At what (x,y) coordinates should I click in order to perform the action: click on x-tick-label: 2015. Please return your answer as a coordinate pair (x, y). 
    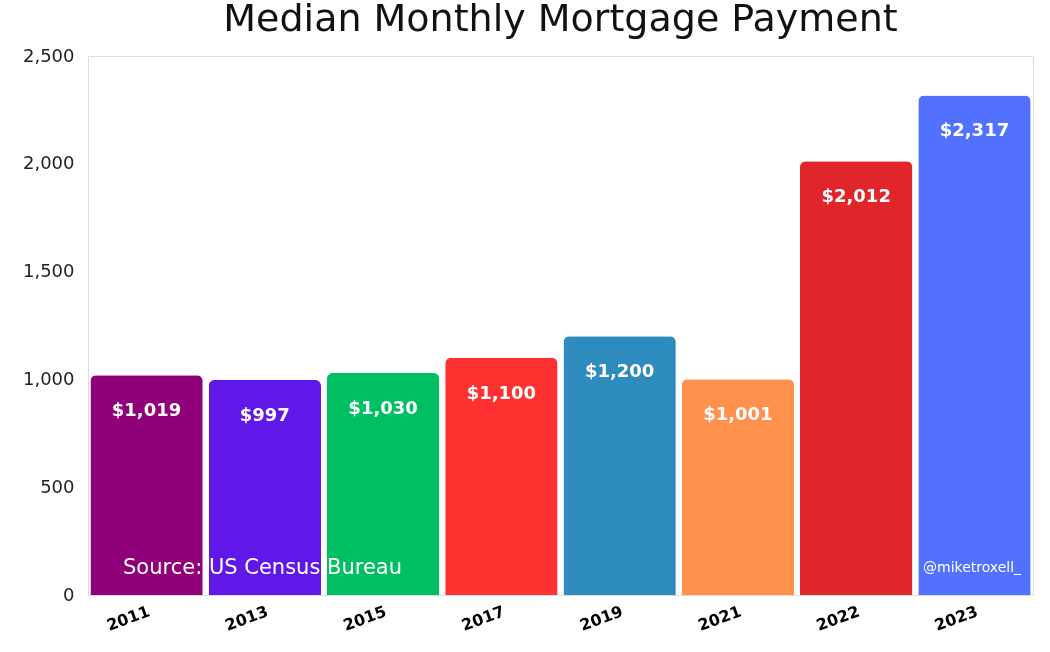
    Looking at the image, I should click on (364, 618).